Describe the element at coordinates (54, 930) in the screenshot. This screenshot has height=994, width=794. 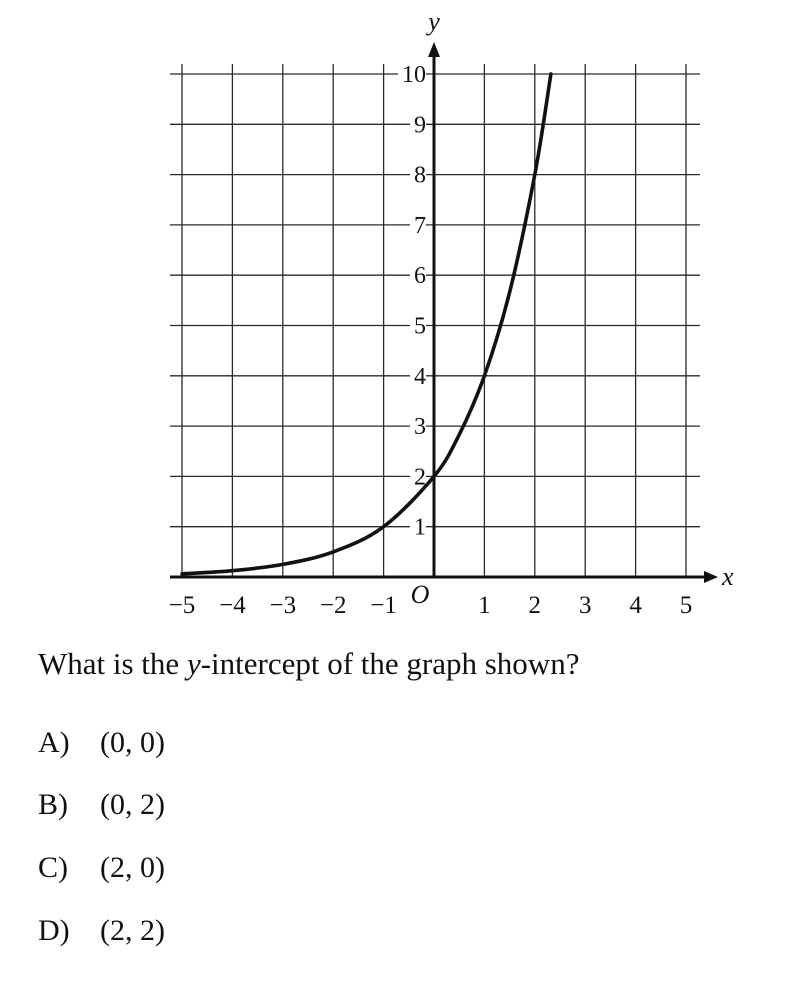
I see `choice-d-letter: D)` at that location.